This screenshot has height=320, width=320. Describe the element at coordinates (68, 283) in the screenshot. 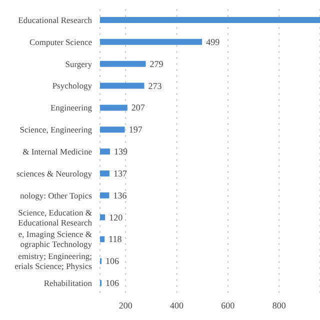

I see `y-tick-label: Rehabilitation` at that location.